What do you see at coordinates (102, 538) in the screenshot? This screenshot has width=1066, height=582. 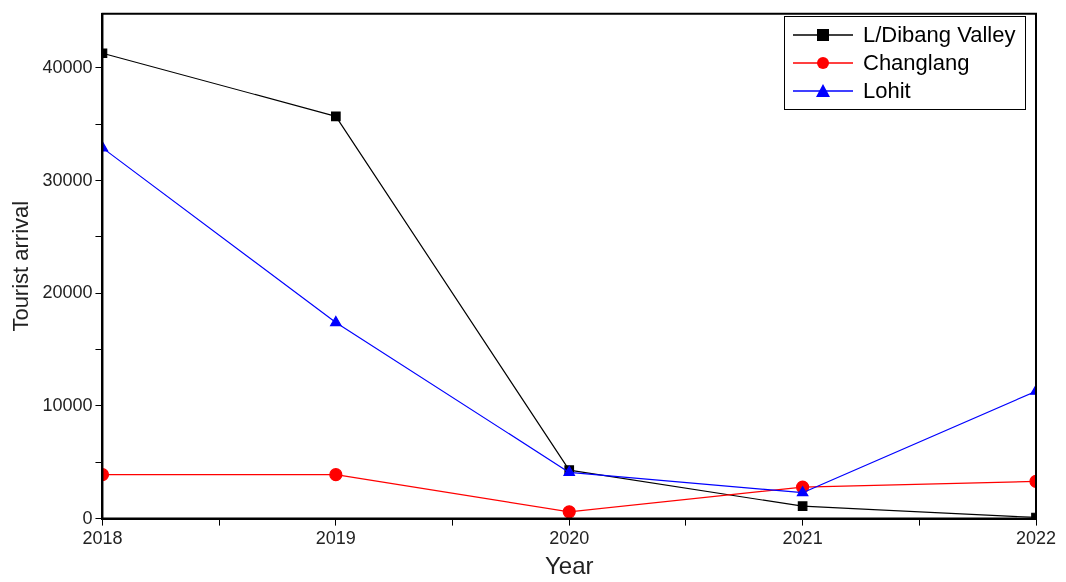 I see `x-tick-label: 2018` at bounding box center [102, 538].